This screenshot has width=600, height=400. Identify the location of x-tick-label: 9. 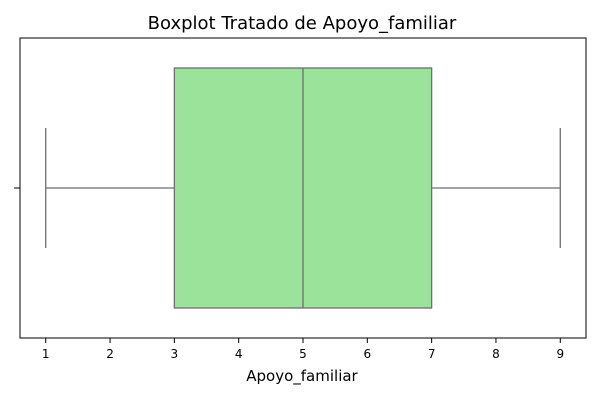
(560, 354).